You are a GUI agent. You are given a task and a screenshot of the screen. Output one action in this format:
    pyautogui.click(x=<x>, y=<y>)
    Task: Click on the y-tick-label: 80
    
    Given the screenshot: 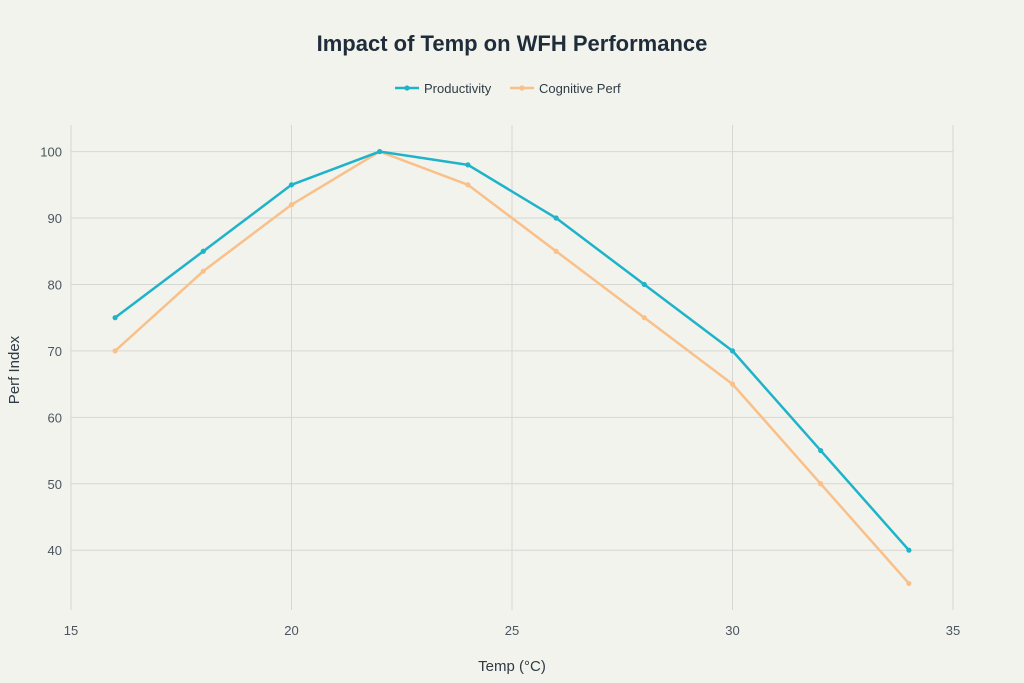 What is the action you would take?
    pyautogui.click(x=55, y=284)
    